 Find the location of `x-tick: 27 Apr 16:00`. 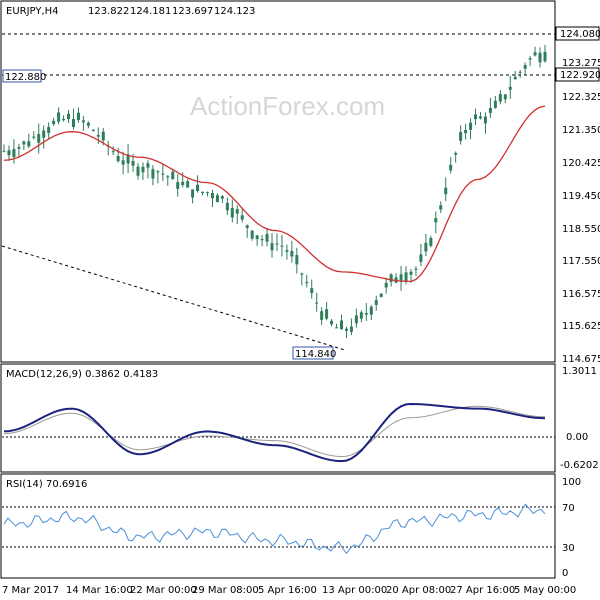

x-tick: 27 Apr 16:00 is located at coordinates (482, 590).